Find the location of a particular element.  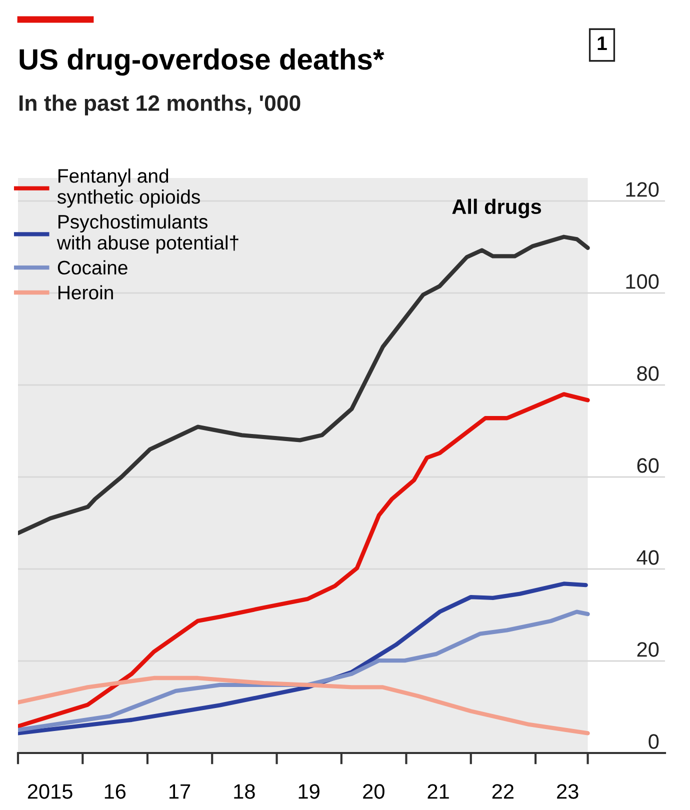

x-tick-label: 18 is located at coordinates (244, 791).